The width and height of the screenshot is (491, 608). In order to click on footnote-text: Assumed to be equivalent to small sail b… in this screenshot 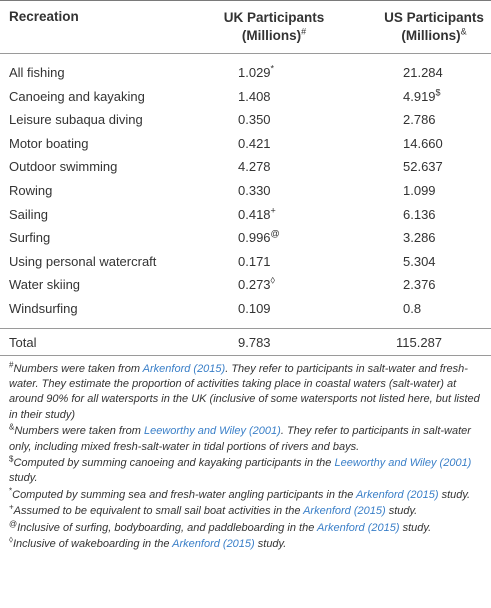, I will do `click(158, 511)`.